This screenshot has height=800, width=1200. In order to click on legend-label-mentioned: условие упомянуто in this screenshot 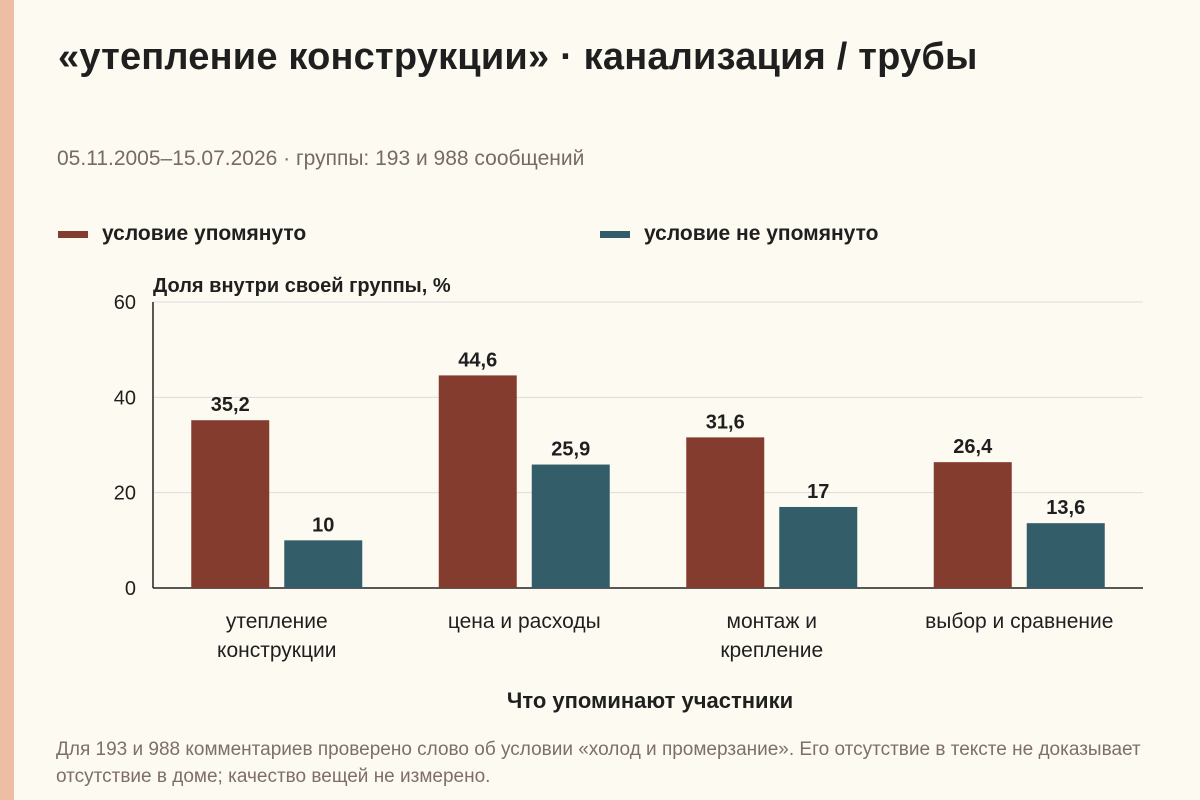, I will do `click(204, 233)`.